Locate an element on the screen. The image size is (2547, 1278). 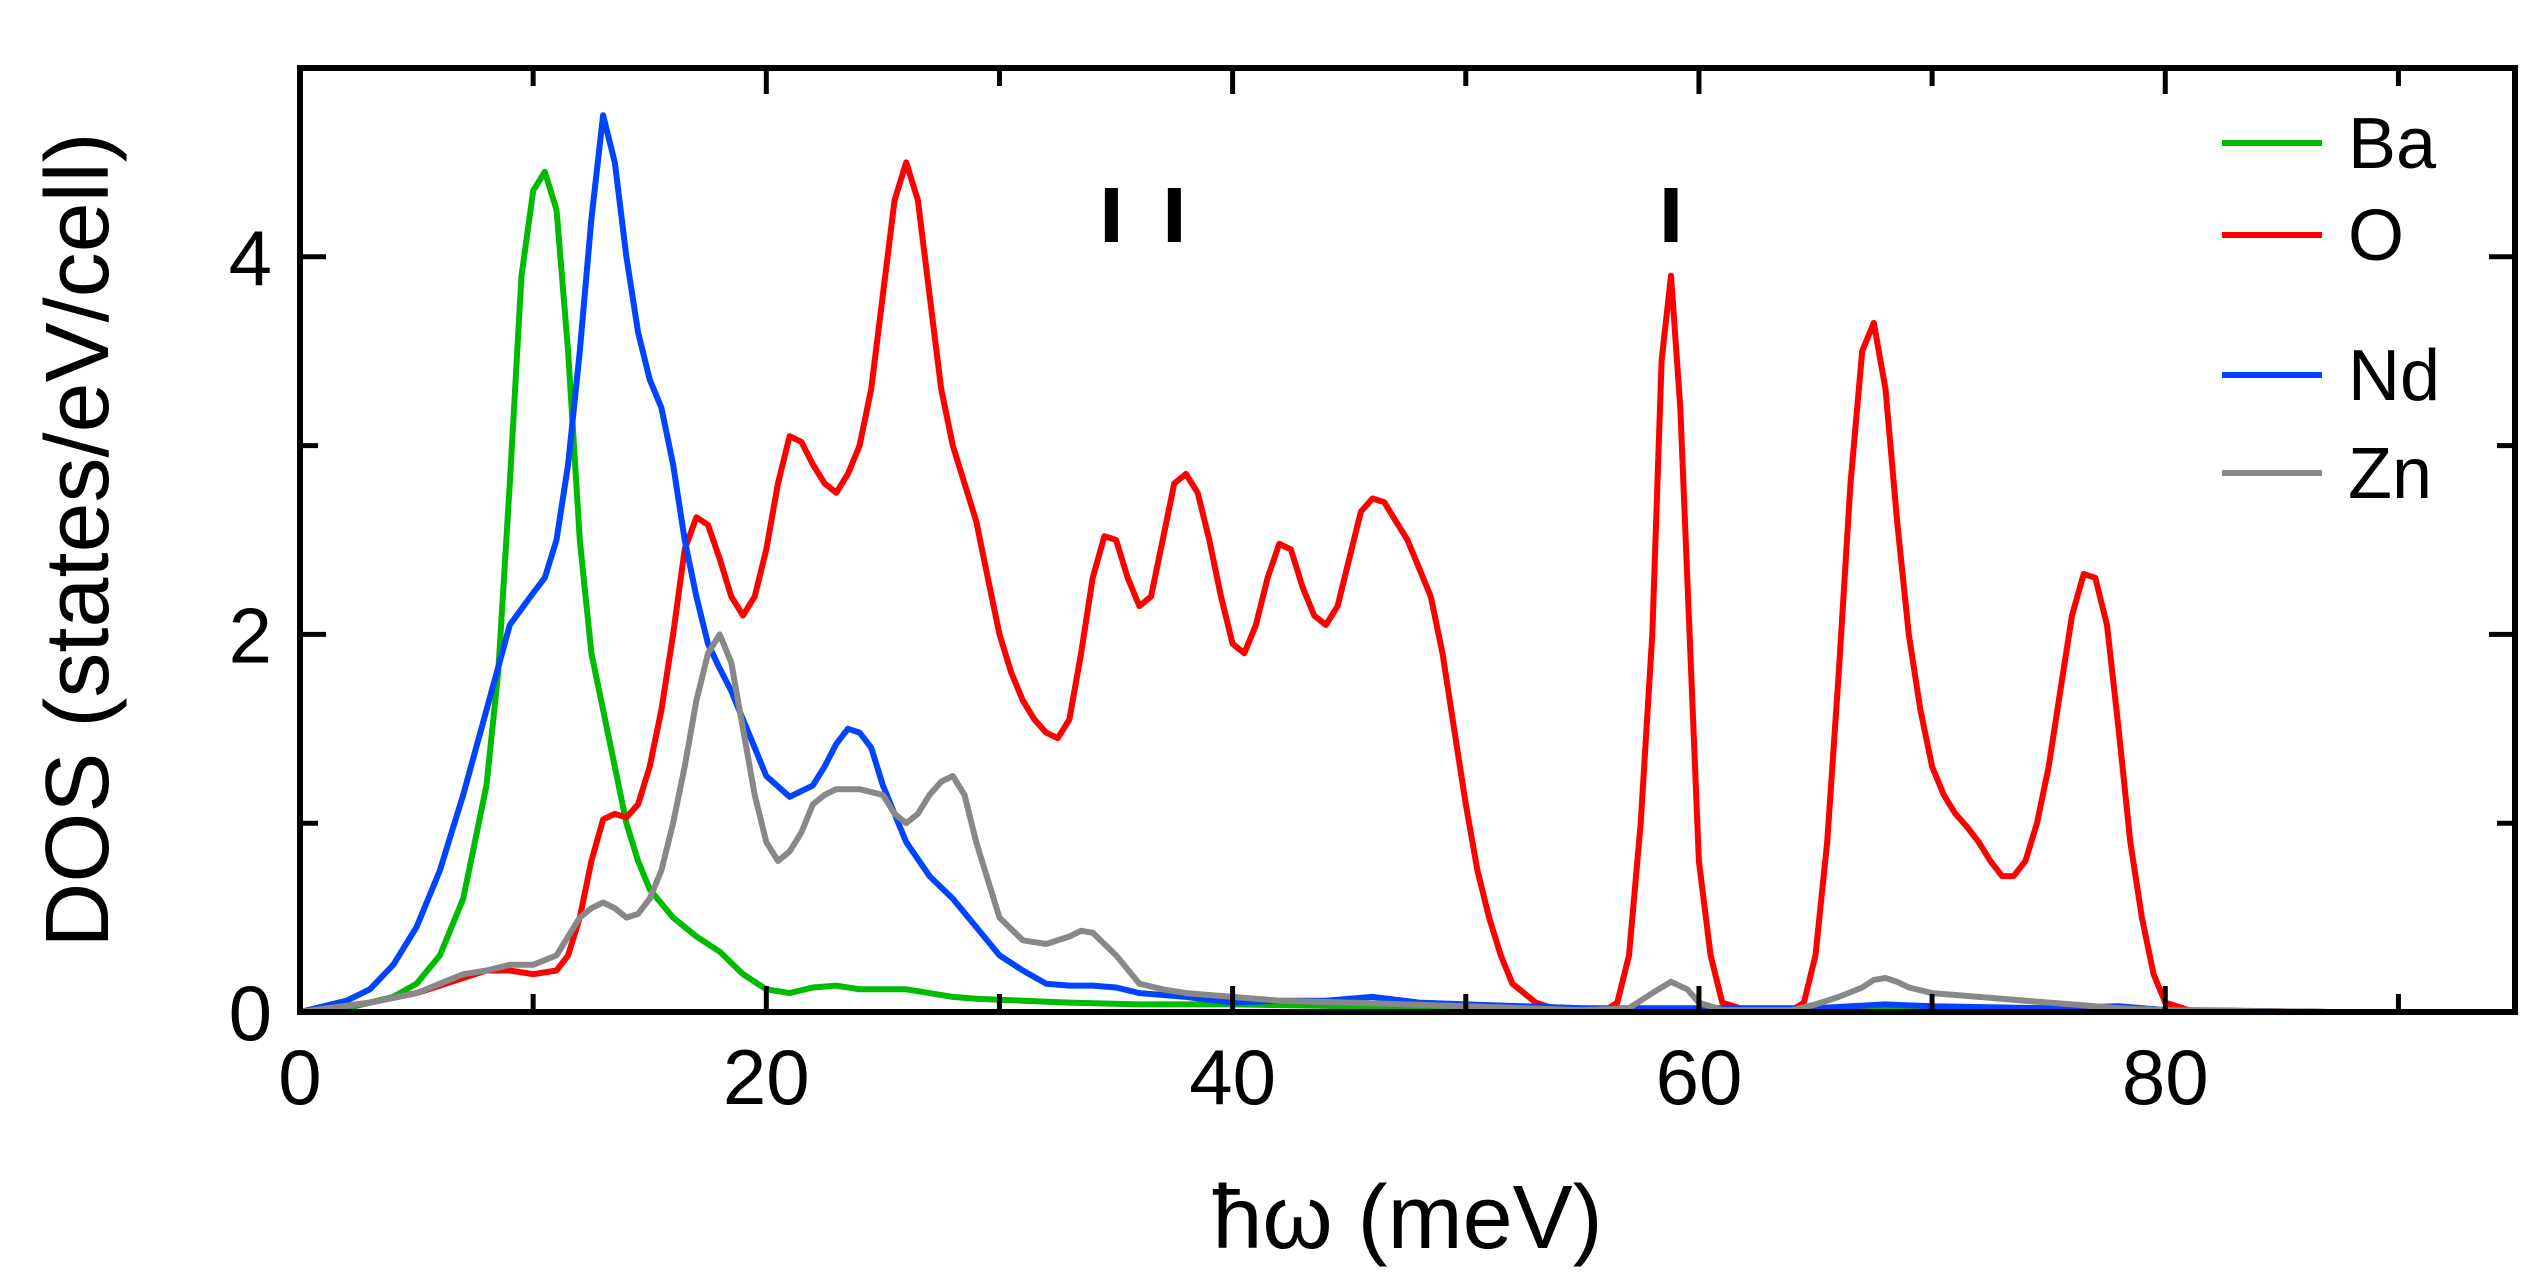
y-tick-label: 4 is located at coordinates (250, 258).